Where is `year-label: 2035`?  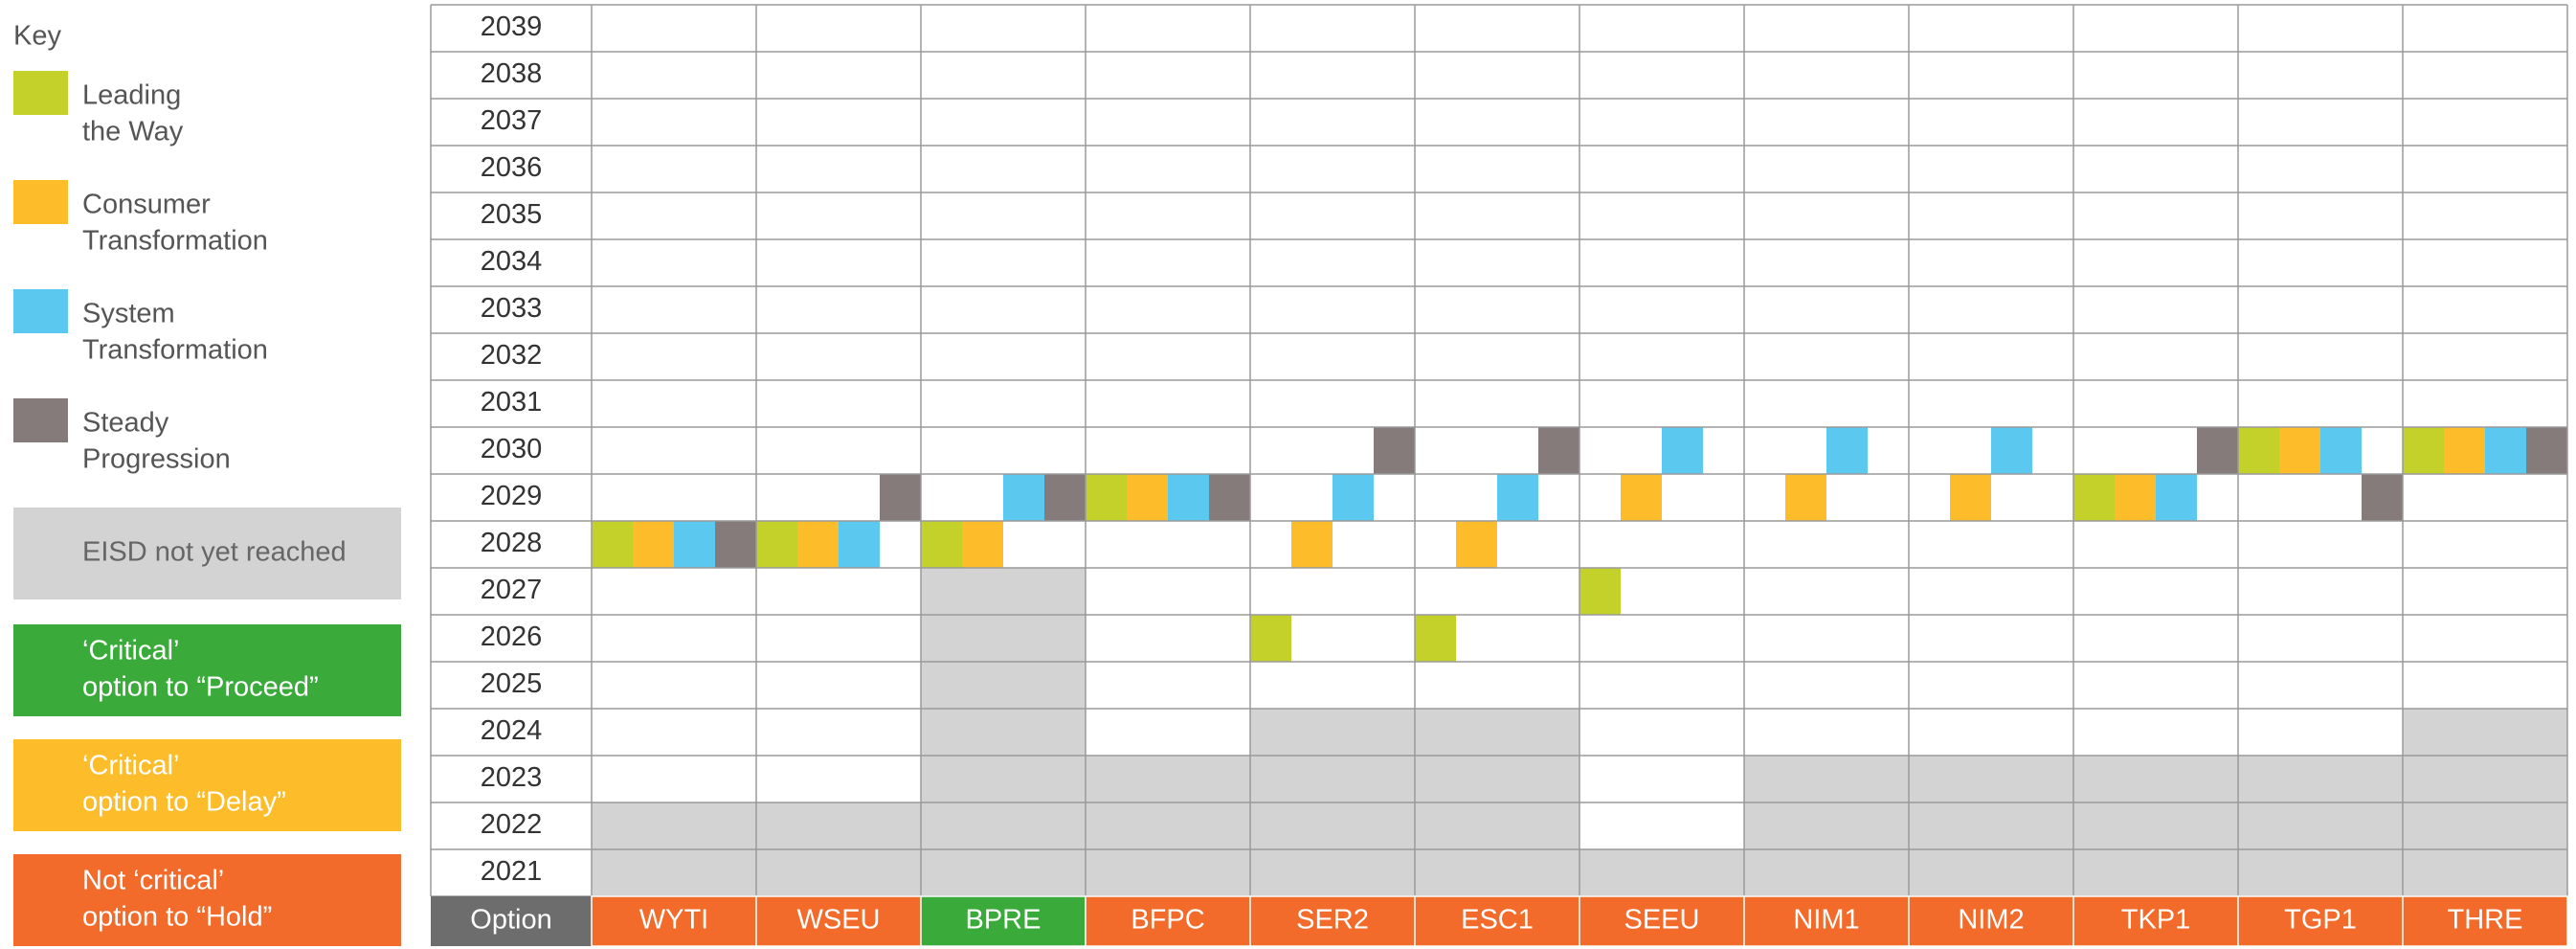
year-label: 2035 is located at coordinates (512, 214).